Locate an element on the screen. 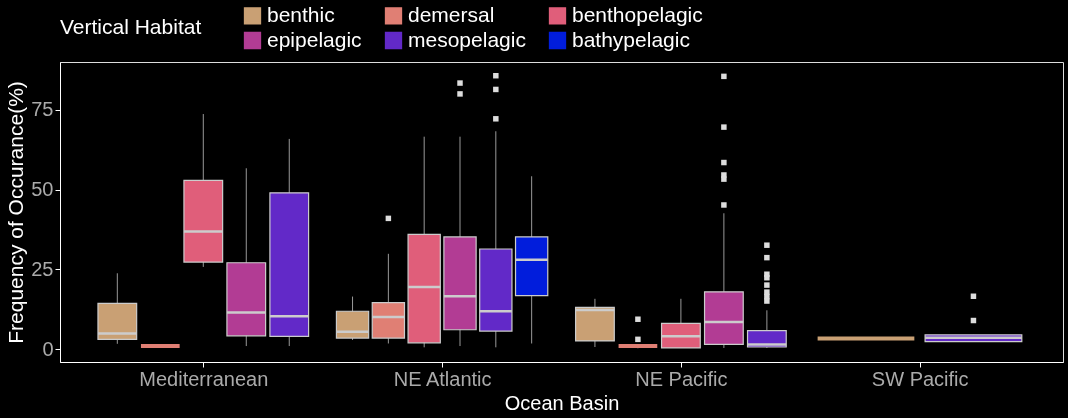 This screenshot has height=418, width=1068. x-tick-label: NE Pacific is located at coordinates (681, 378).